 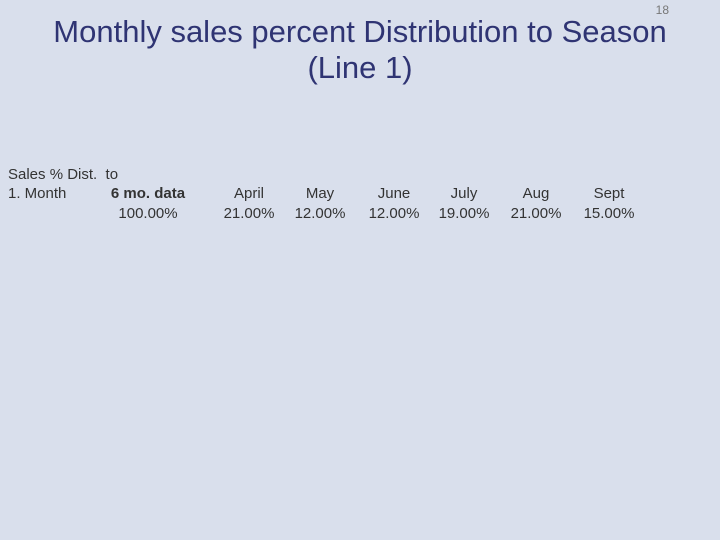 I want to click on column-value: 15.00%, so click(x=609, y=213).